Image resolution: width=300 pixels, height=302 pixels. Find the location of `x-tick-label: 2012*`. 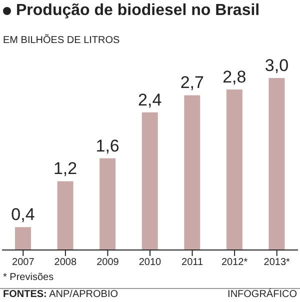

x-tick-label: 2012* is located at coordinates (235, 262).